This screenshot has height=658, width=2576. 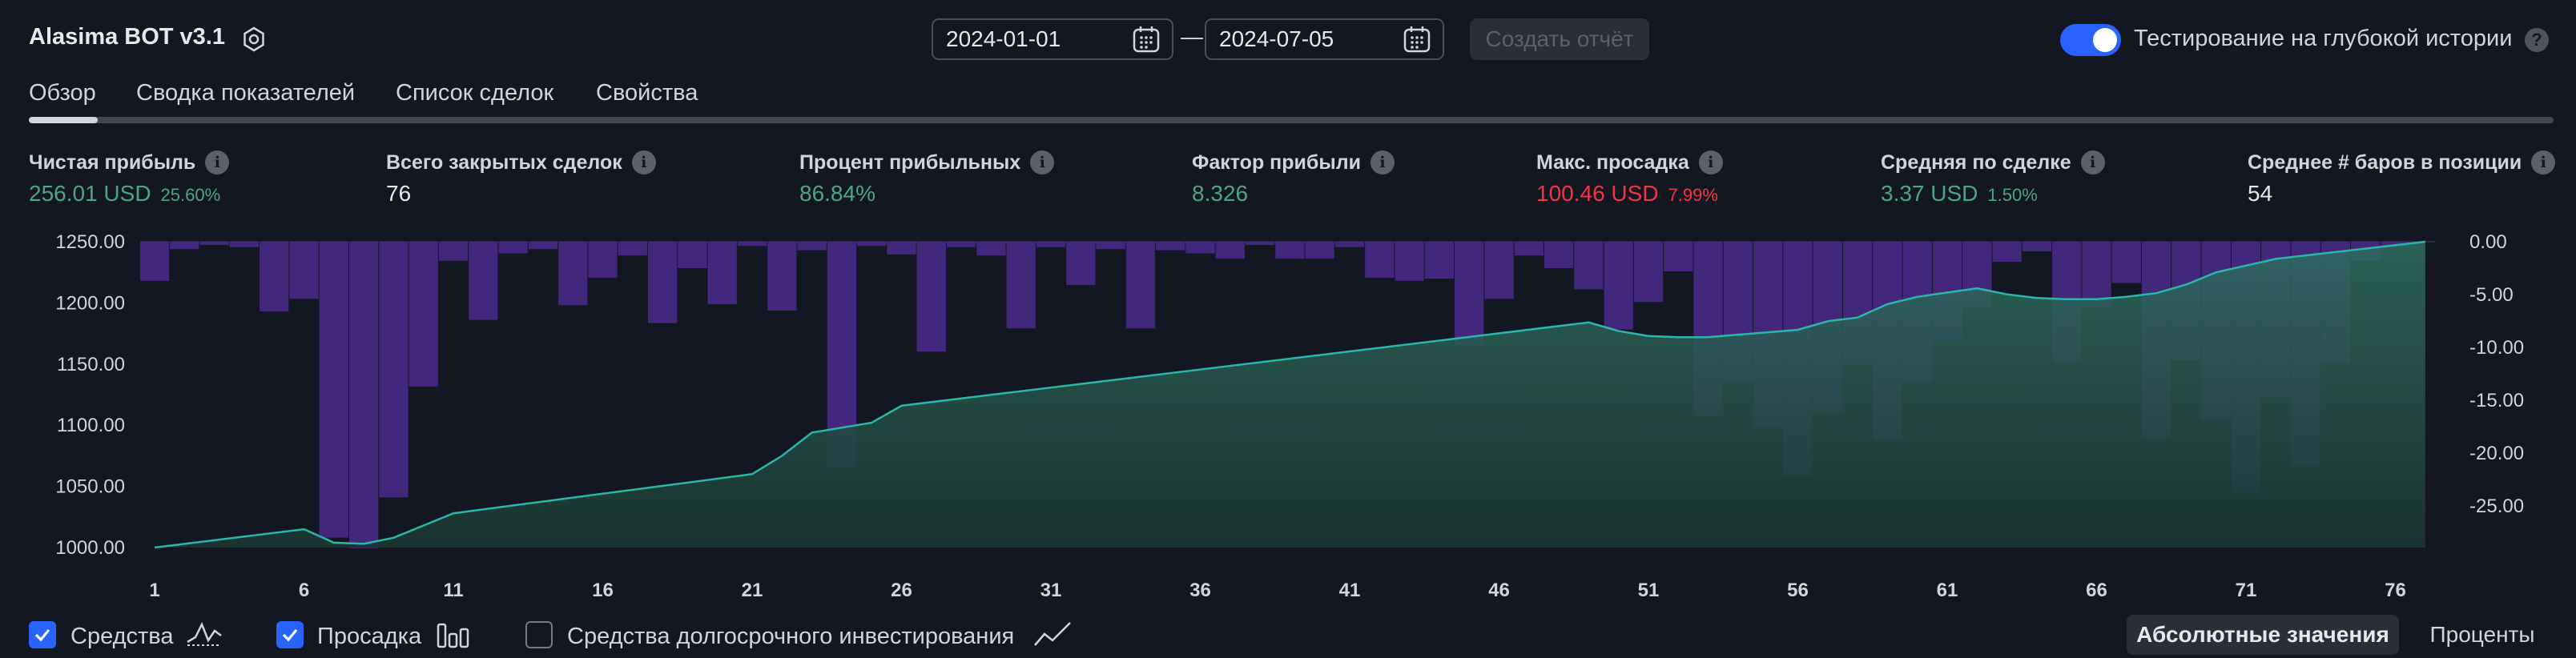 What do you see at coordinates (1929, 193) in the screenshot?
I see `metric-value-text: 3.37 USD` at bounding box center [1929, 193].